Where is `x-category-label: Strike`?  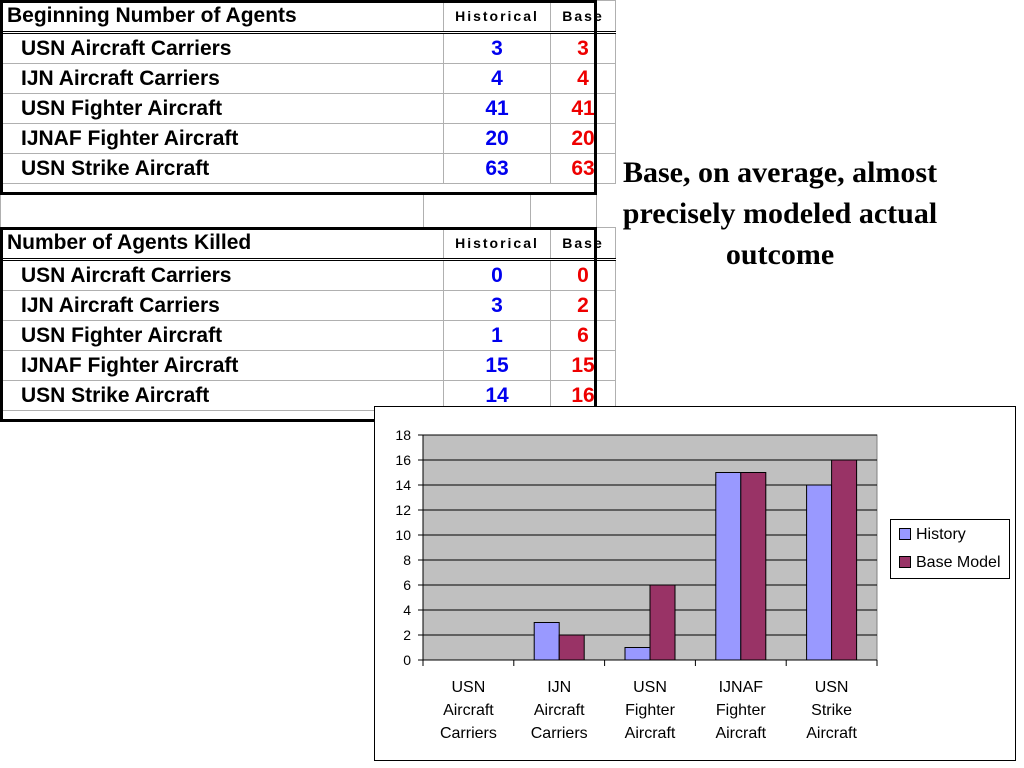
x-category-label: Strike is located at coordinates (831, 710).